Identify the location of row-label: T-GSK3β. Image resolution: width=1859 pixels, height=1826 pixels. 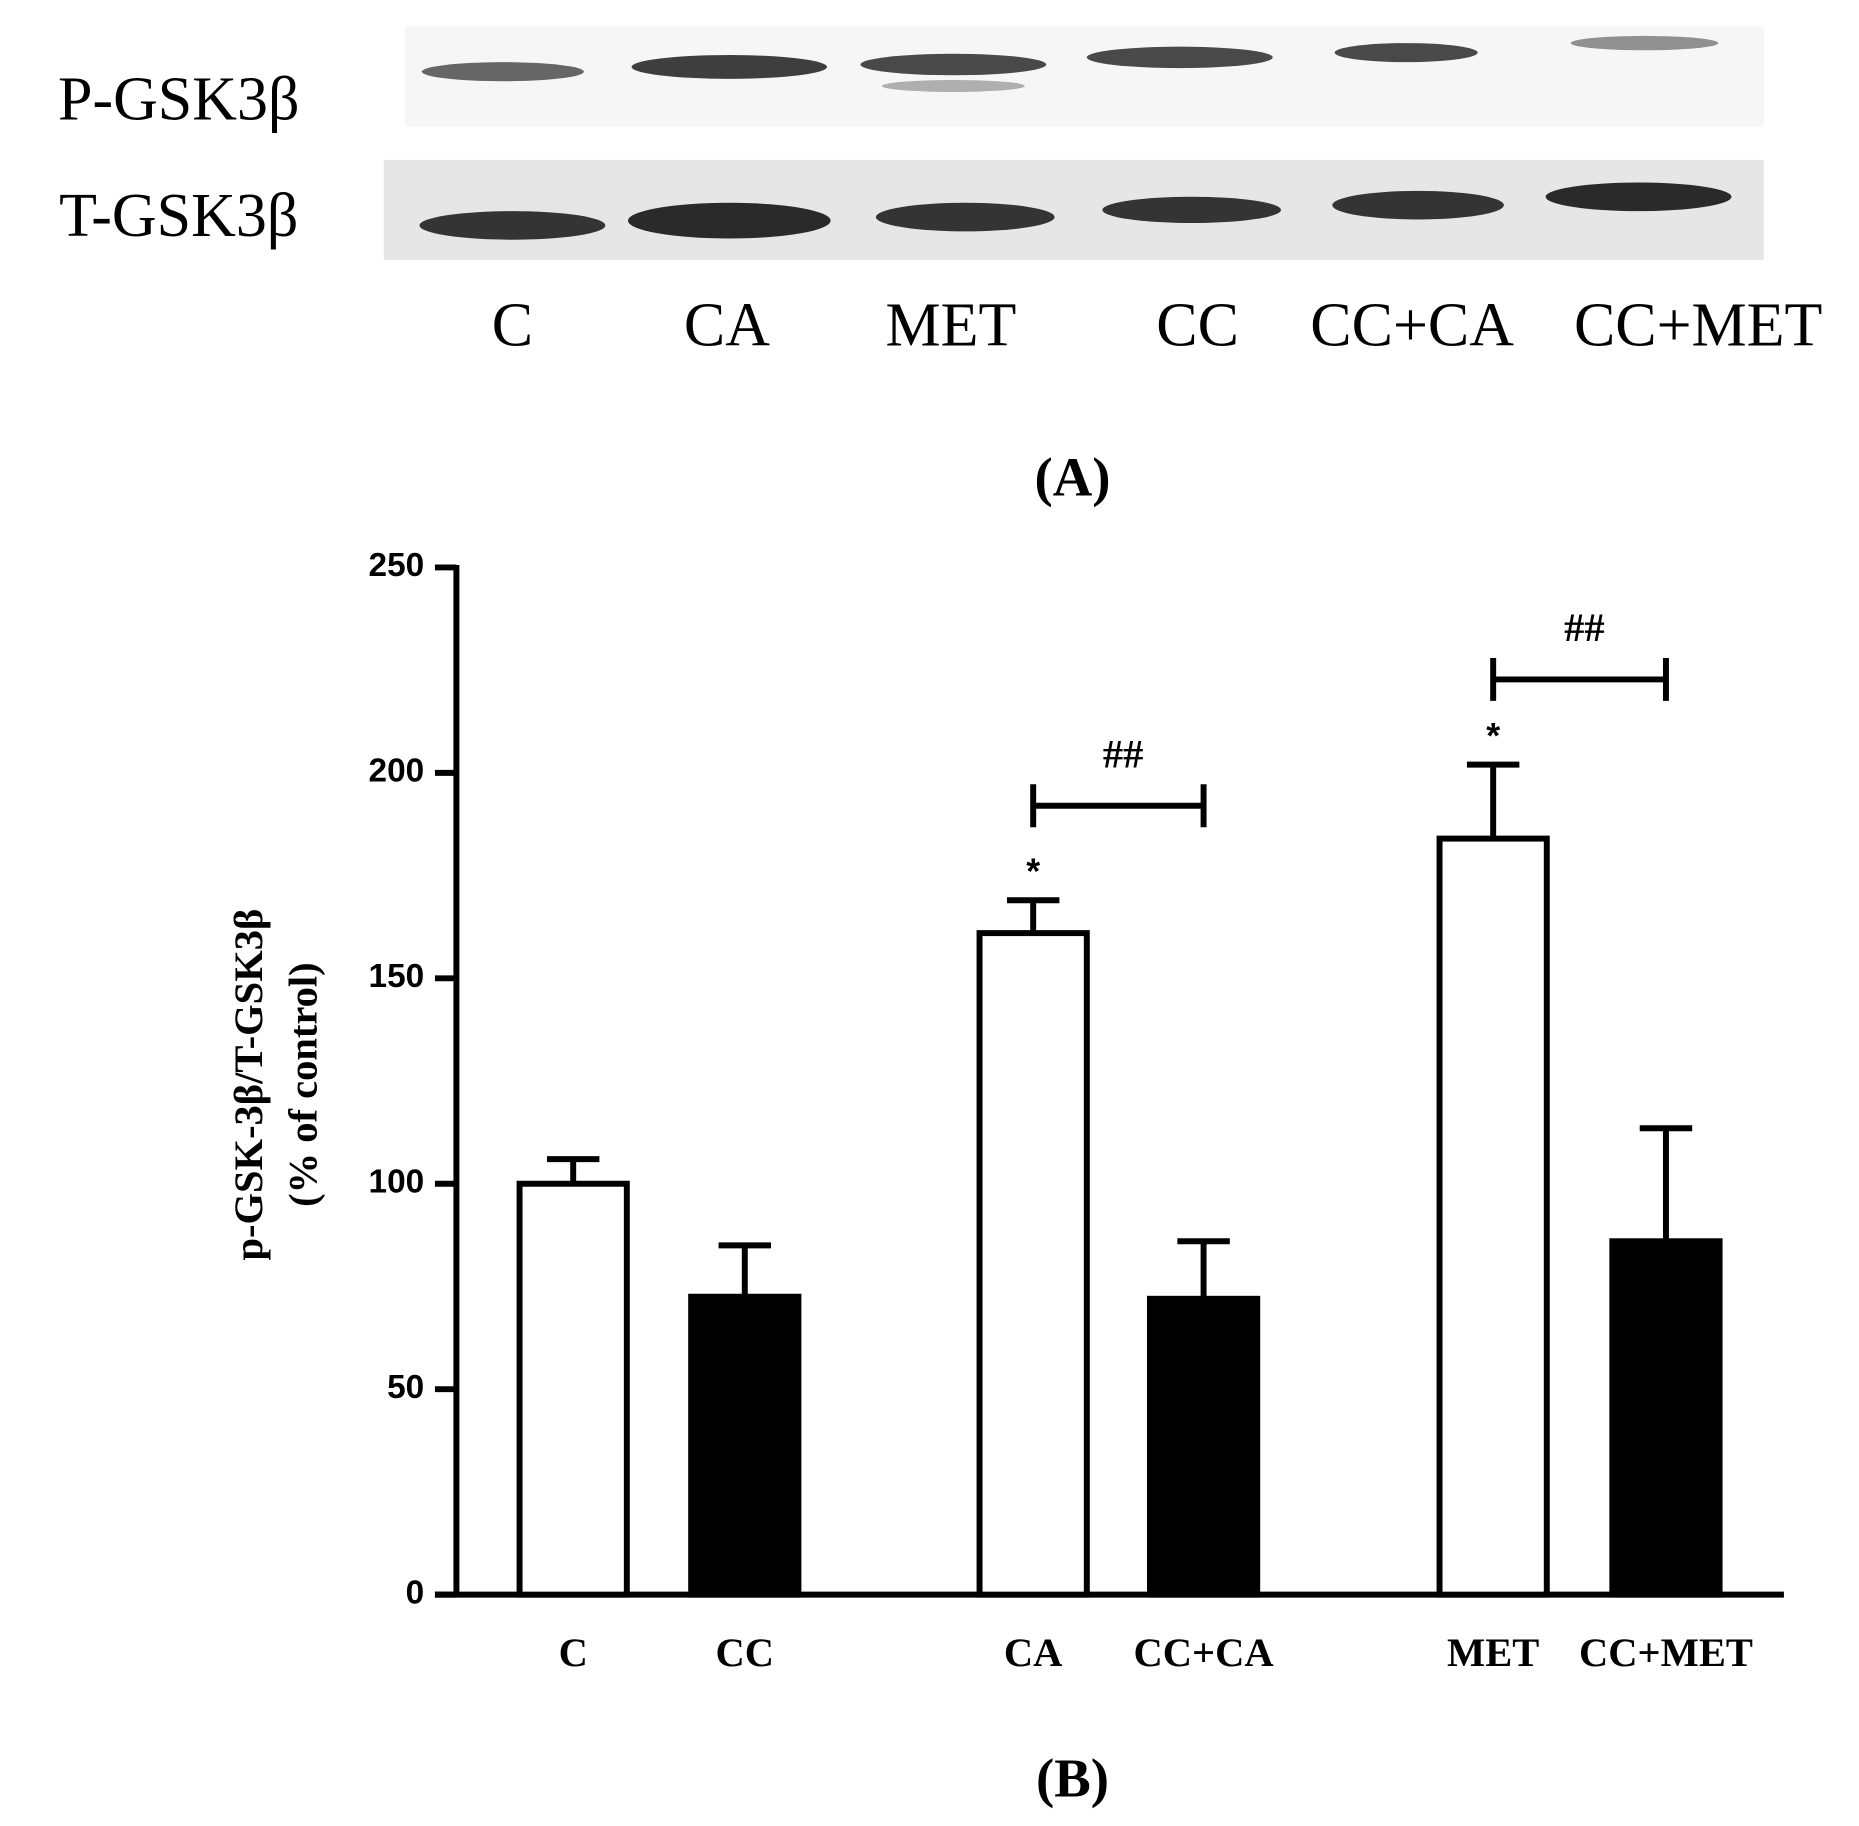
(178, 216).